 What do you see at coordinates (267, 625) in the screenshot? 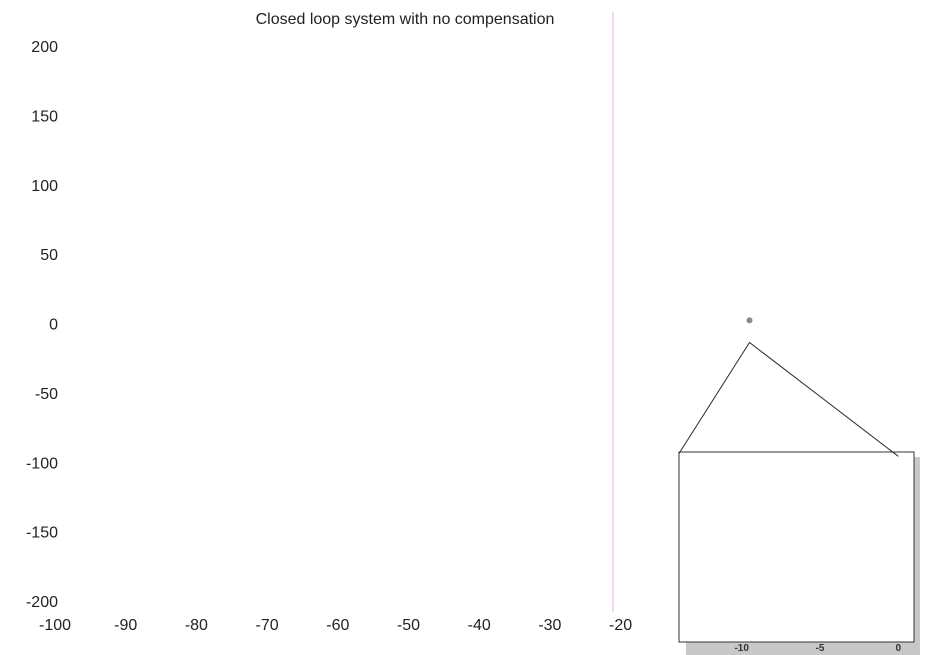
I see `x-tick-label: -70` at bounding box center [267, 625].